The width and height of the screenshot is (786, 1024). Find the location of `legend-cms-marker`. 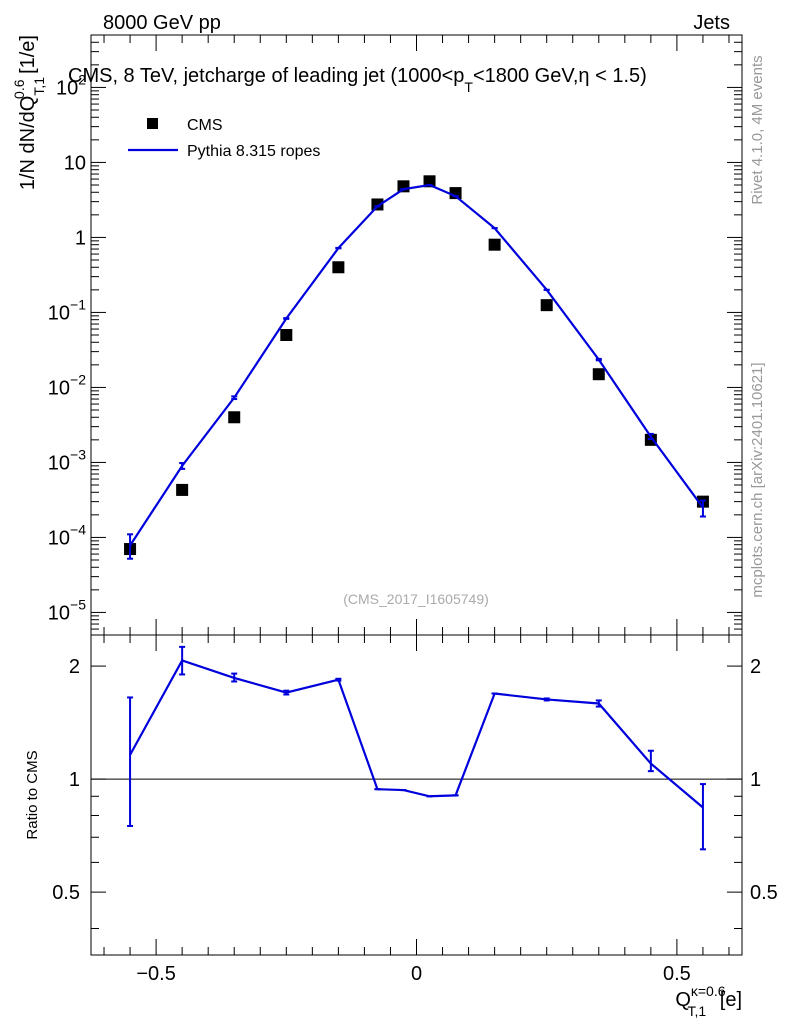

legend-cms-marker is located at coordinates (152, 123).